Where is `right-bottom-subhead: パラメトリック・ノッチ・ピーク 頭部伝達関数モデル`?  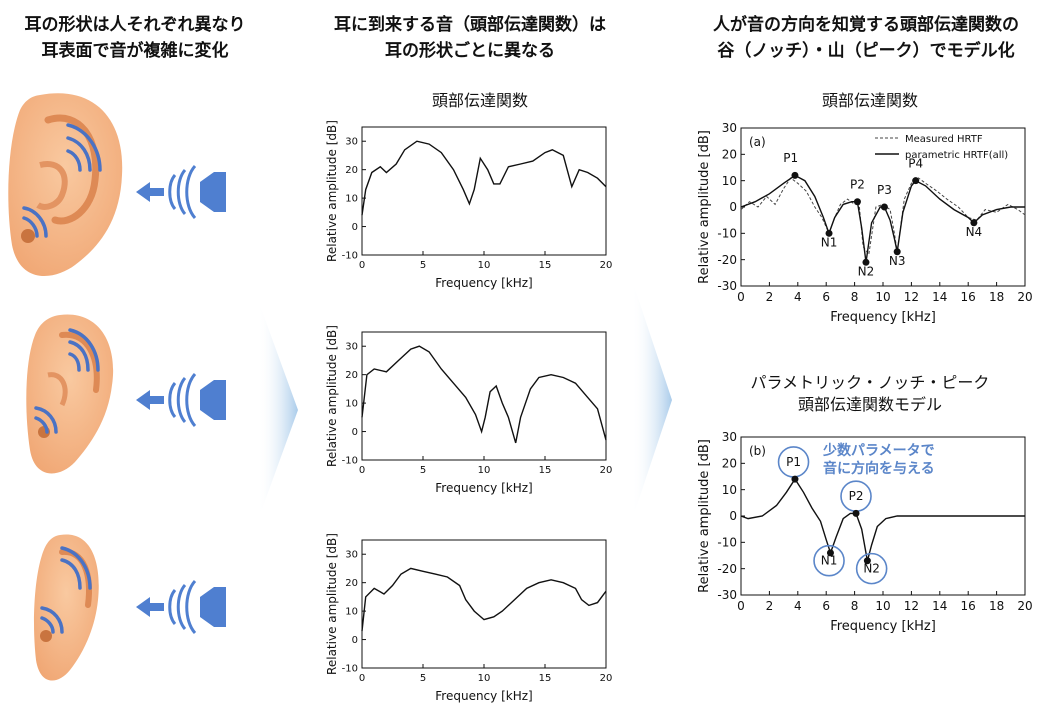
right-bottom-subhead: パラメトリック・ノッチ・ピーク 頭部伝達関数モデル is located at coordinates (870, 394).